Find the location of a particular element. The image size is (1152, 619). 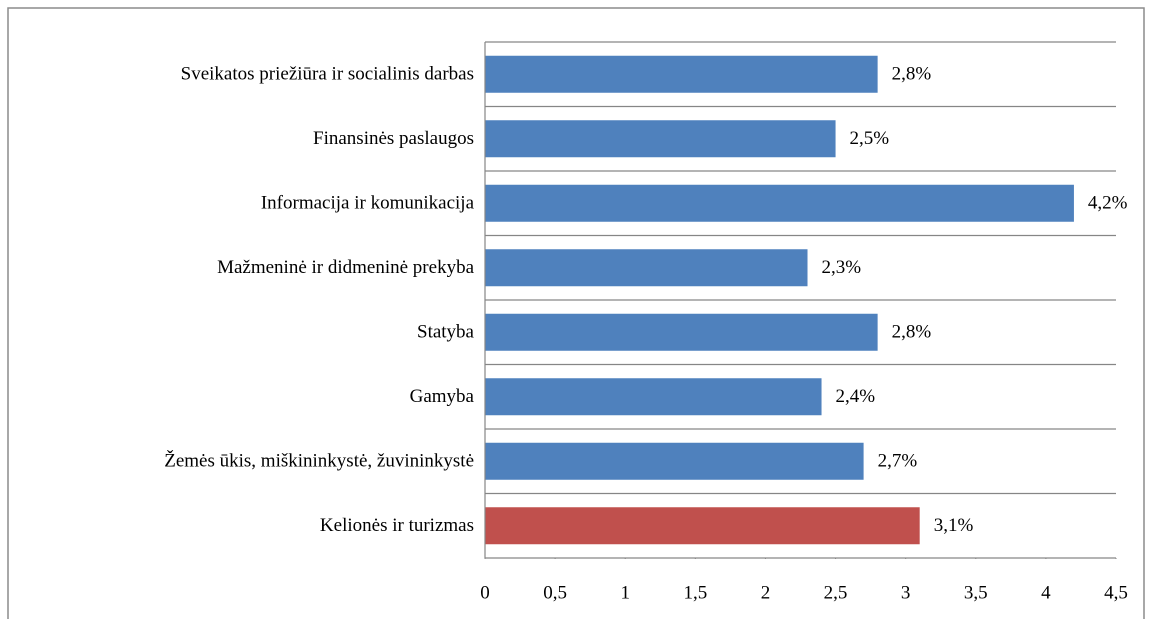

x-tick-label: 2 is located at coordinates (766, 592).